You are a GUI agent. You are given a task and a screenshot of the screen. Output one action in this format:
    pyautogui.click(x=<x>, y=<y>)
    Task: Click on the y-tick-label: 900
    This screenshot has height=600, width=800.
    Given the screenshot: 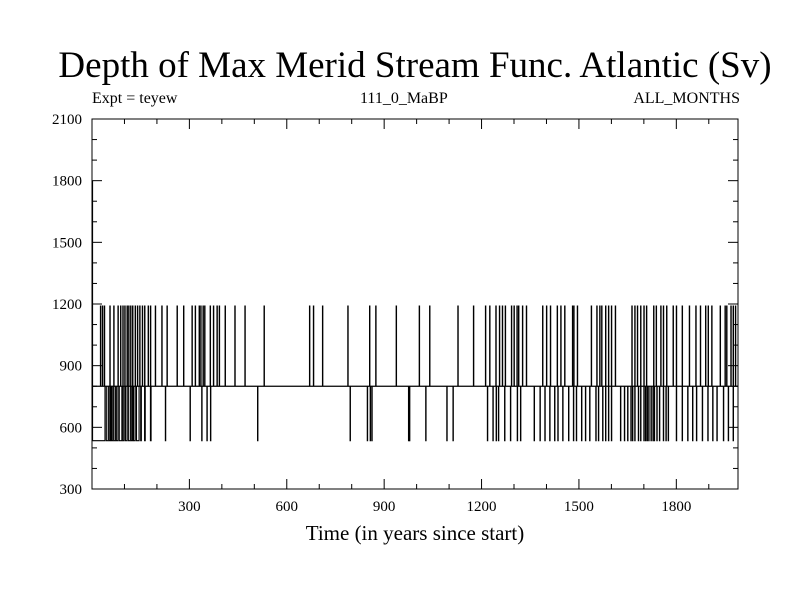 What is the action you would take?
    pyautogui.click(x=71, y=367)
    